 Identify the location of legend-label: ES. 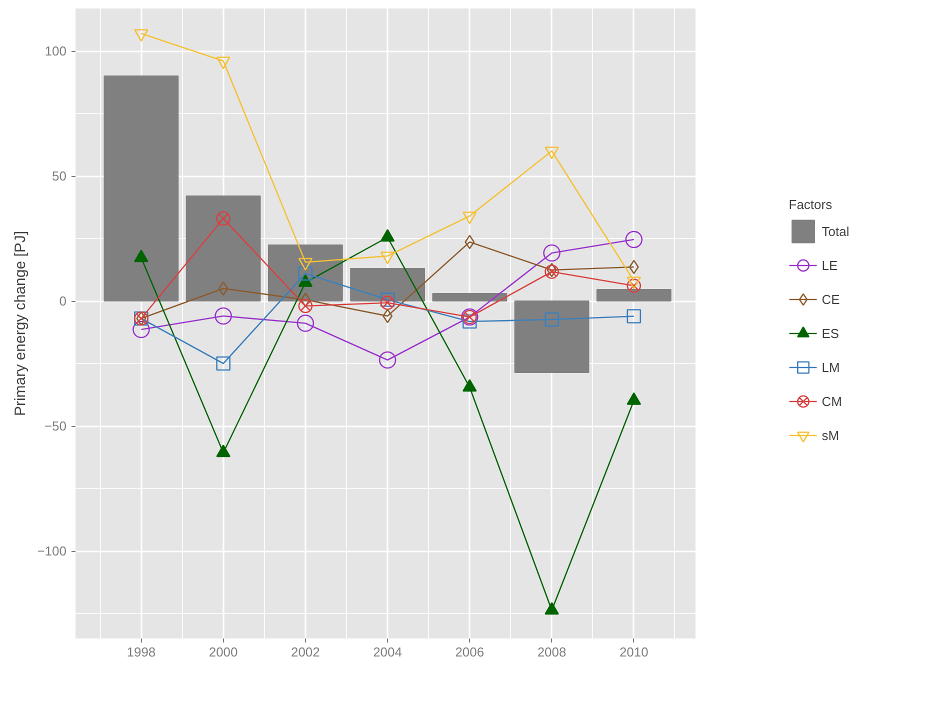
(831, 333).